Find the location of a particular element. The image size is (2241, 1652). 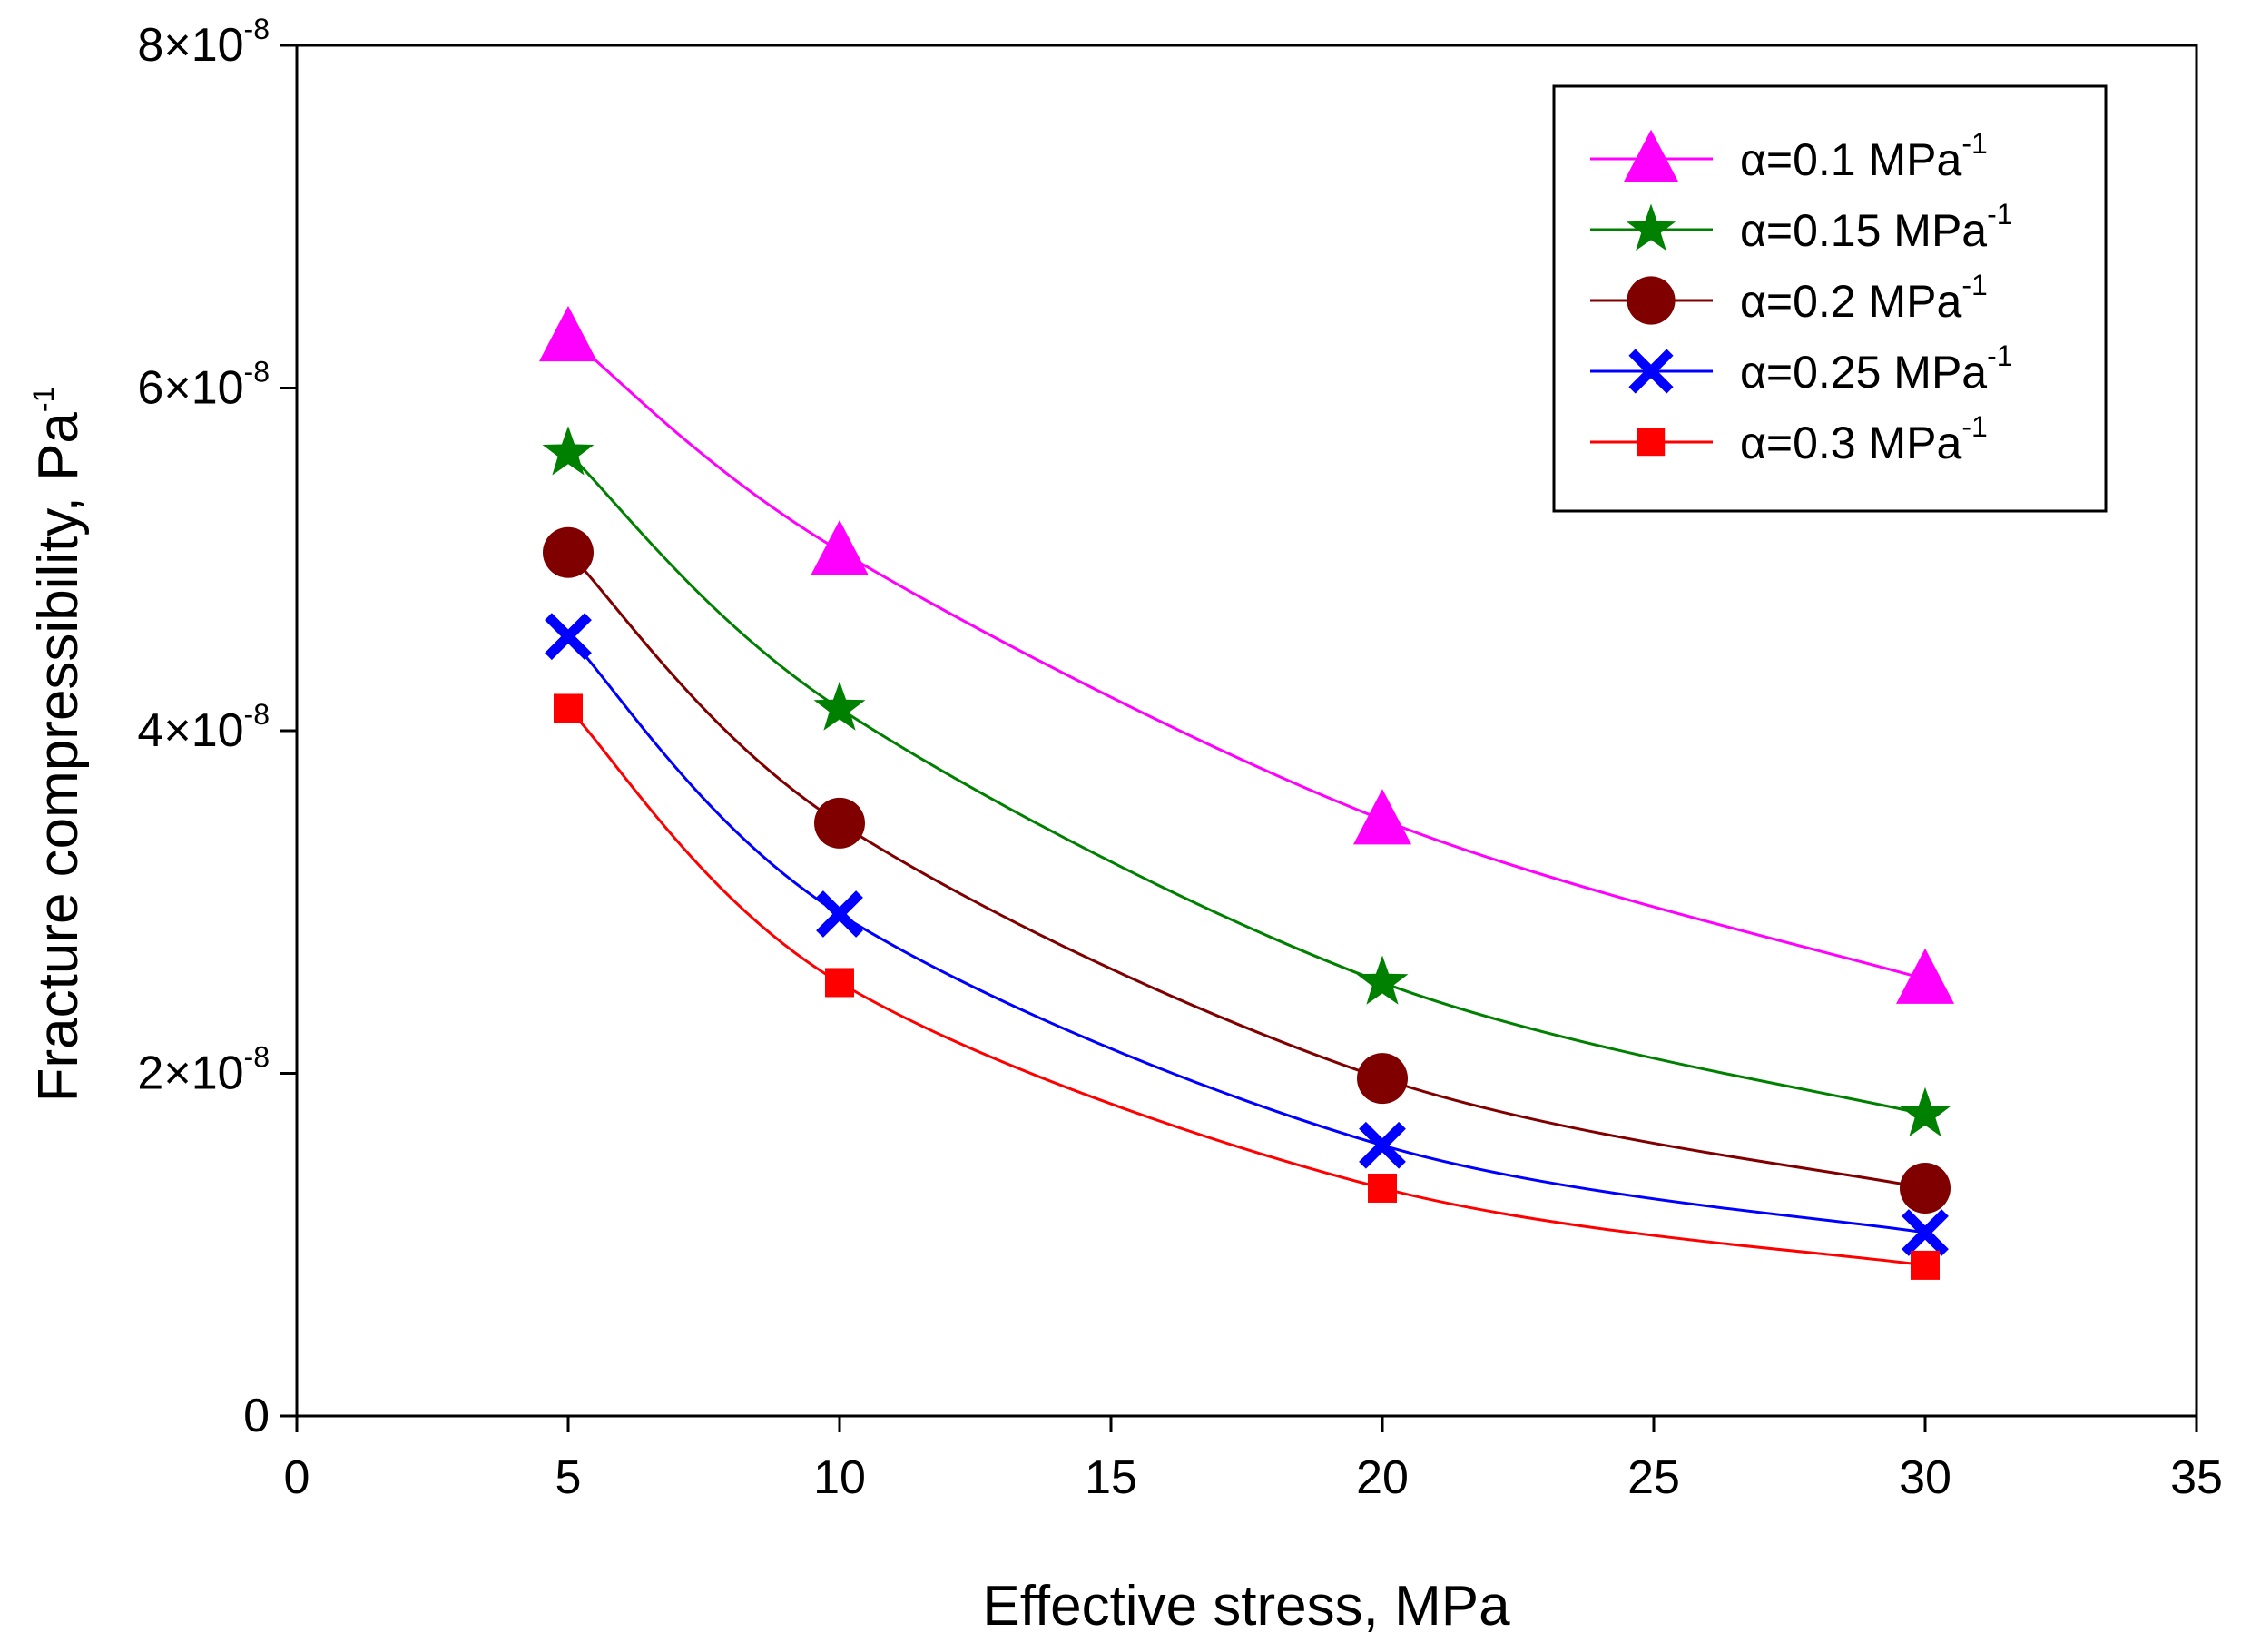

y-tick-label: 8×10⁻⁸ is located at coordinates (203, 42).